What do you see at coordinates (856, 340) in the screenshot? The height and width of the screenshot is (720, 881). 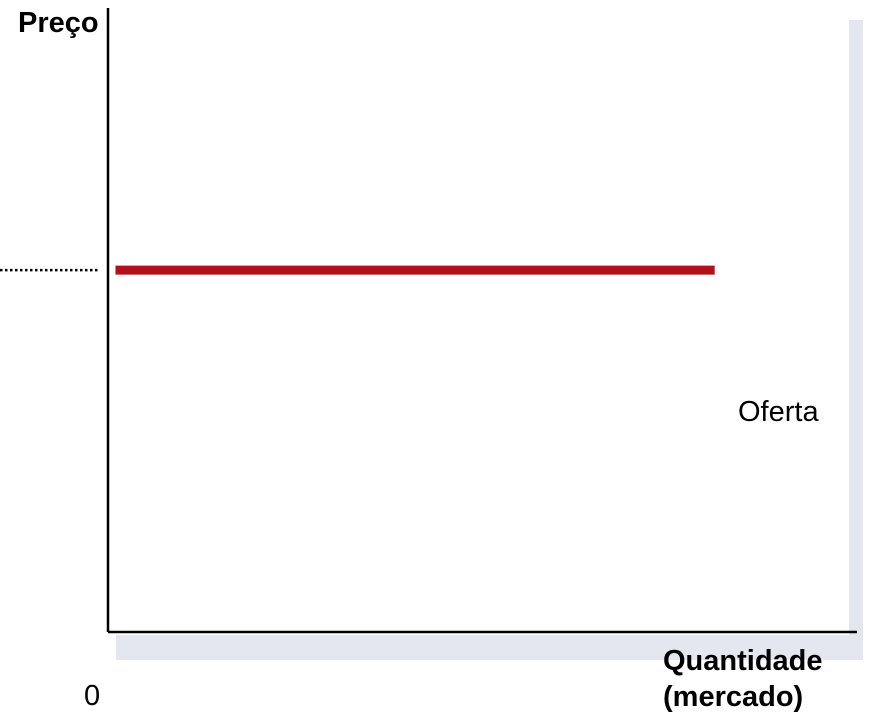 I see `panel-shadow-right` at bounding box center [856, 340].